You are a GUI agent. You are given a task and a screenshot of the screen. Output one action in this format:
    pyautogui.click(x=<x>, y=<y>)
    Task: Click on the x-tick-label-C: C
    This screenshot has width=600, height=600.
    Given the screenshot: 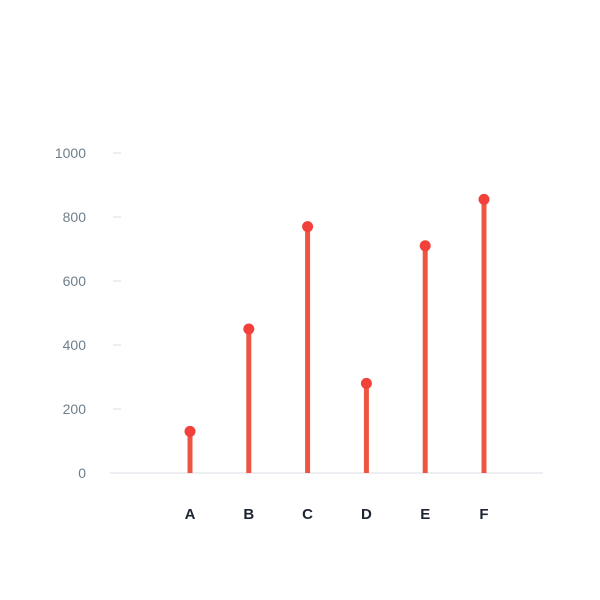 What is the action you would take?
    pyautogui.click(x=307, y=514)
    